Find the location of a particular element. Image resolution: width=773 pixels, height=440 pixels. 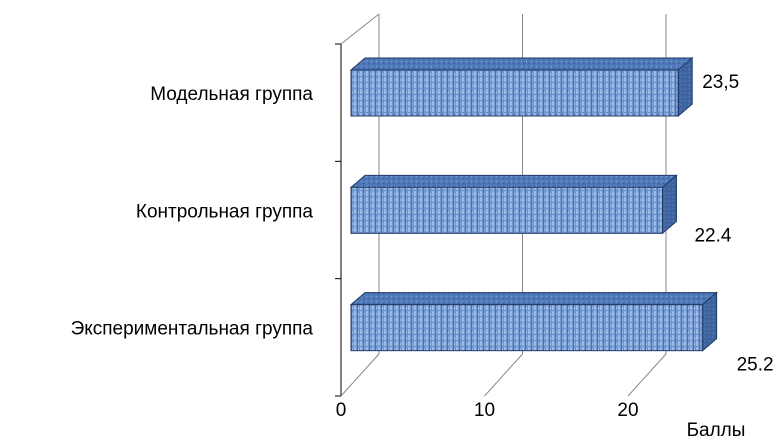

x-axis-title: Баллы is located at coordinates (716, 430).